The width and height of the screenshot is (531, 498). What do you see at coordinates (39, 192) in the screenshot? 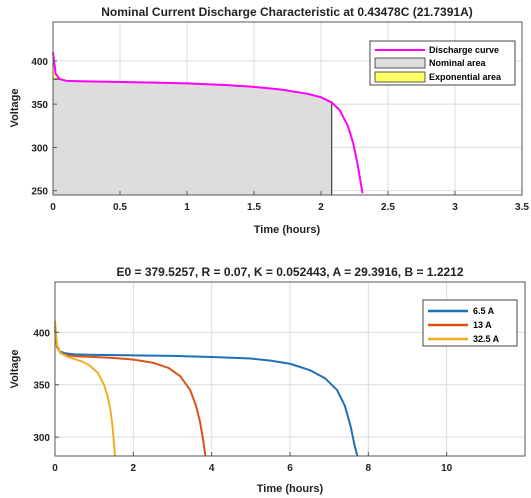
I see `ax1-y-tick-label: 250` at bounding box center [39, 192].